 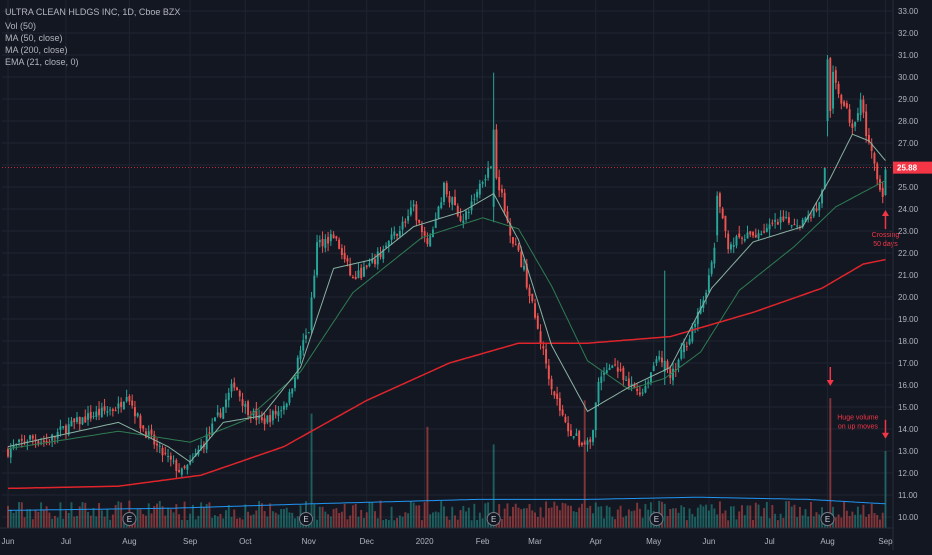 I want to click on legend-volume: Vol (50), so click(x=21, y=26).